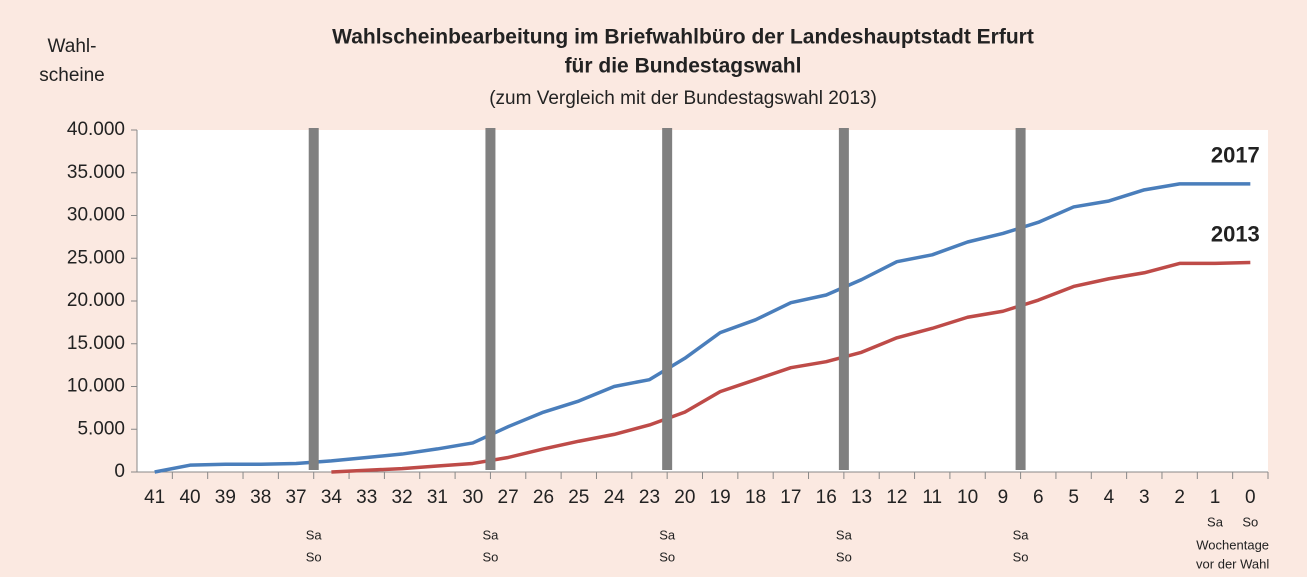  I want to click on y-axis-label: Wahl-, so click(72, 46).